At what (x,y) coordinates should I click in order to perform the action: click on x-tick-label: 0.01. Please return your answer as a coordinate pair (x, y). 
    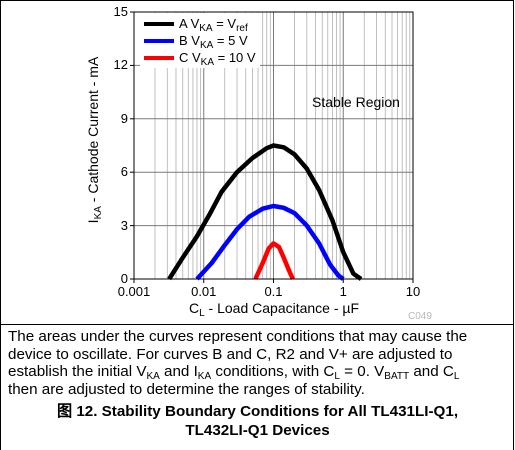
    Looking at the image, I should click on (204, 291).